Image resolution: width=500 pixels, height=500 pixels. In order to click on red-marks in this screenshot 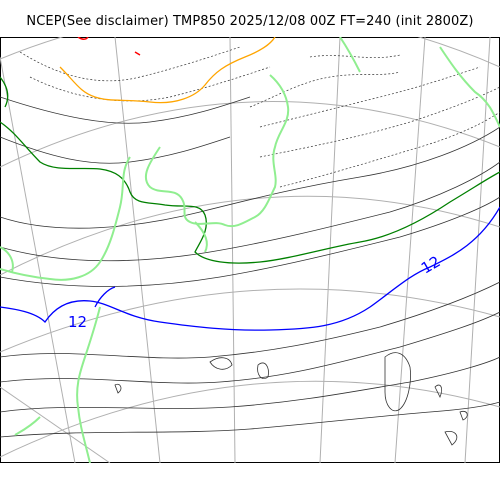, I will do `click(109, 46)`.